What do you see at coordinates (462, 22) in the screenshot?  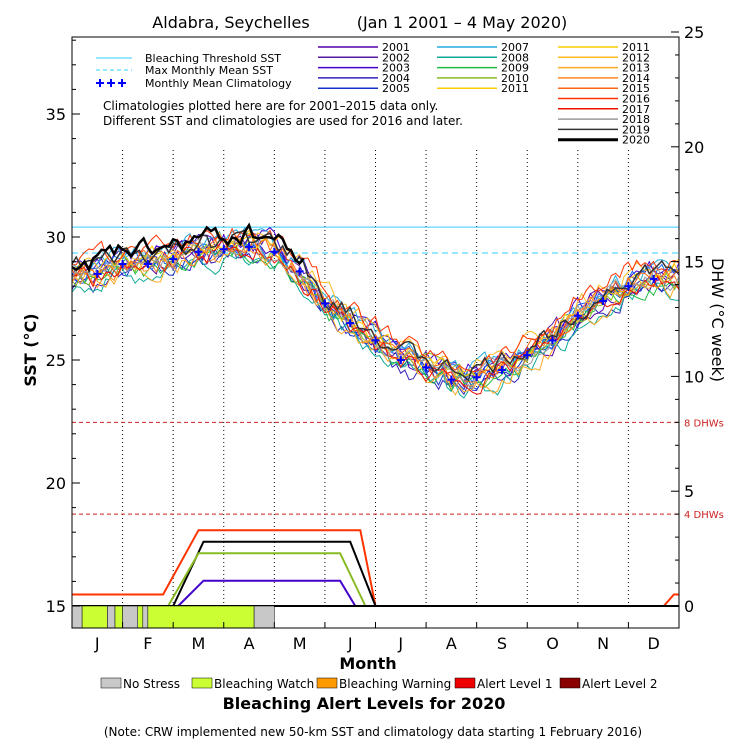 I see `chart-title-period: (Jan 1 2001 – 4 May 2020)` at bounding box center [462, 22].